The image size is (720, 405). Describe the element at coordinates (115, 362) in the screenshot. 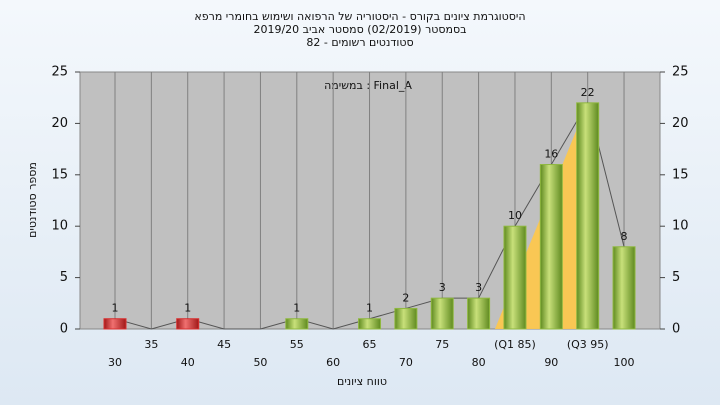

I see `x-tick-label: 30` at that location.